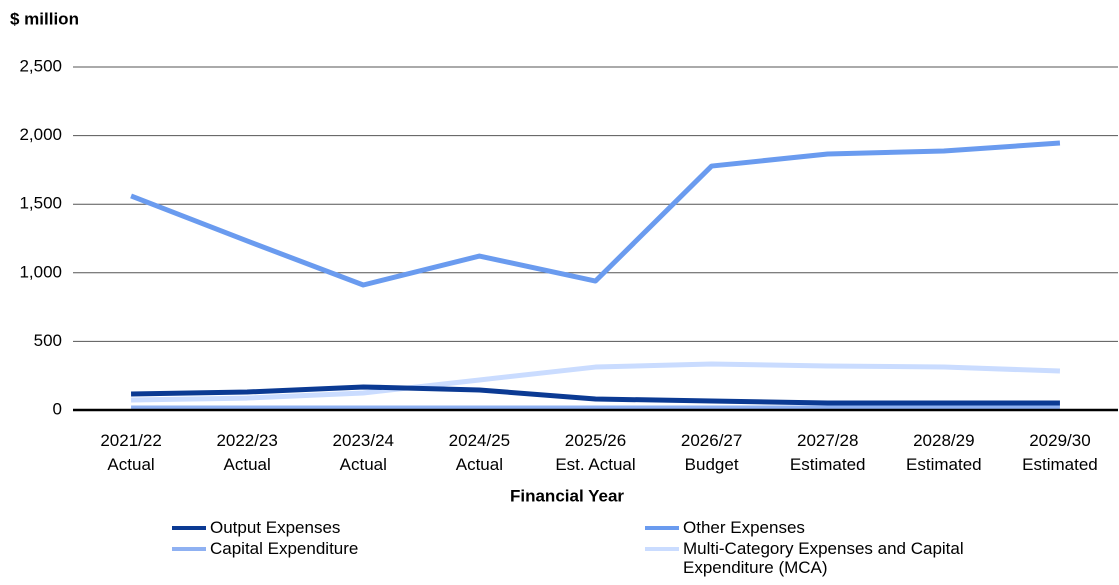 This screenshot has width=1119, height=585. Describe the element at coordinates (40, 203) in the screenshot. I see `y-tick-label: 1,500` at that location.